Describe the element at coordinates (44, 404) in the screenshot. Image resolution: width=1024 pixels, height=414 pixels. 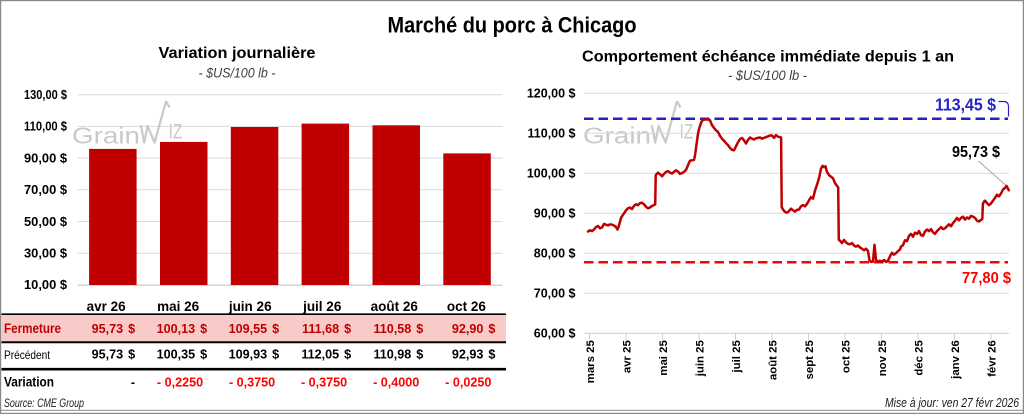
I see `svg-text: Source: CME Group` at that location.